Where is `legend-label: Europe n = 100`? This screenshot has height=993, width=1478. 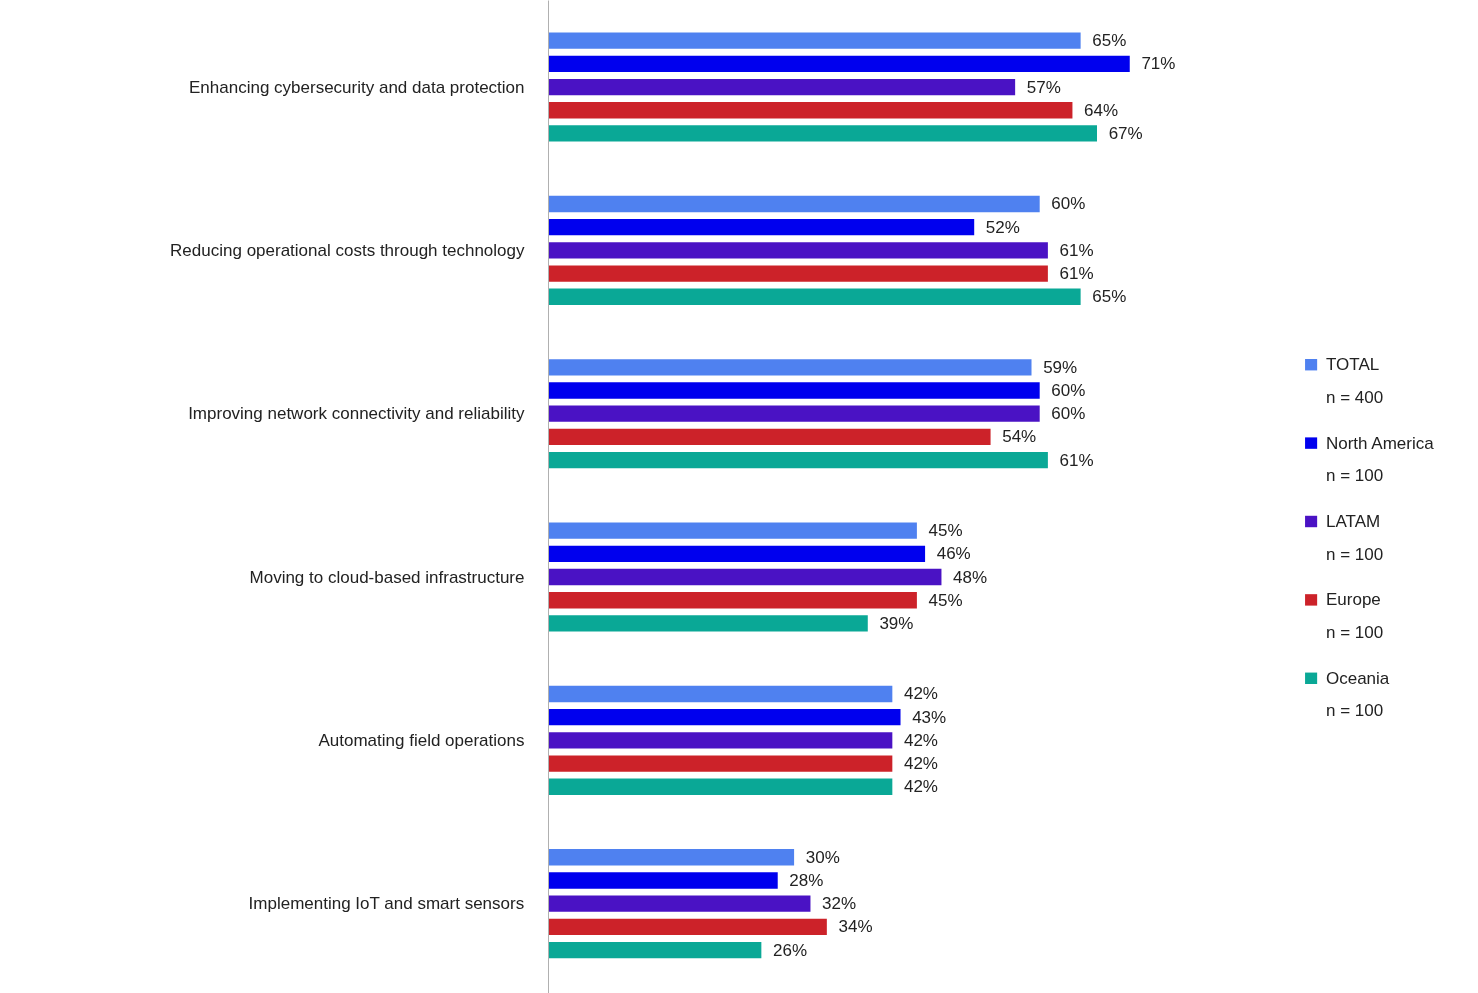 legend-label: Europe n = 100 is located at coordinates (1354, 616).